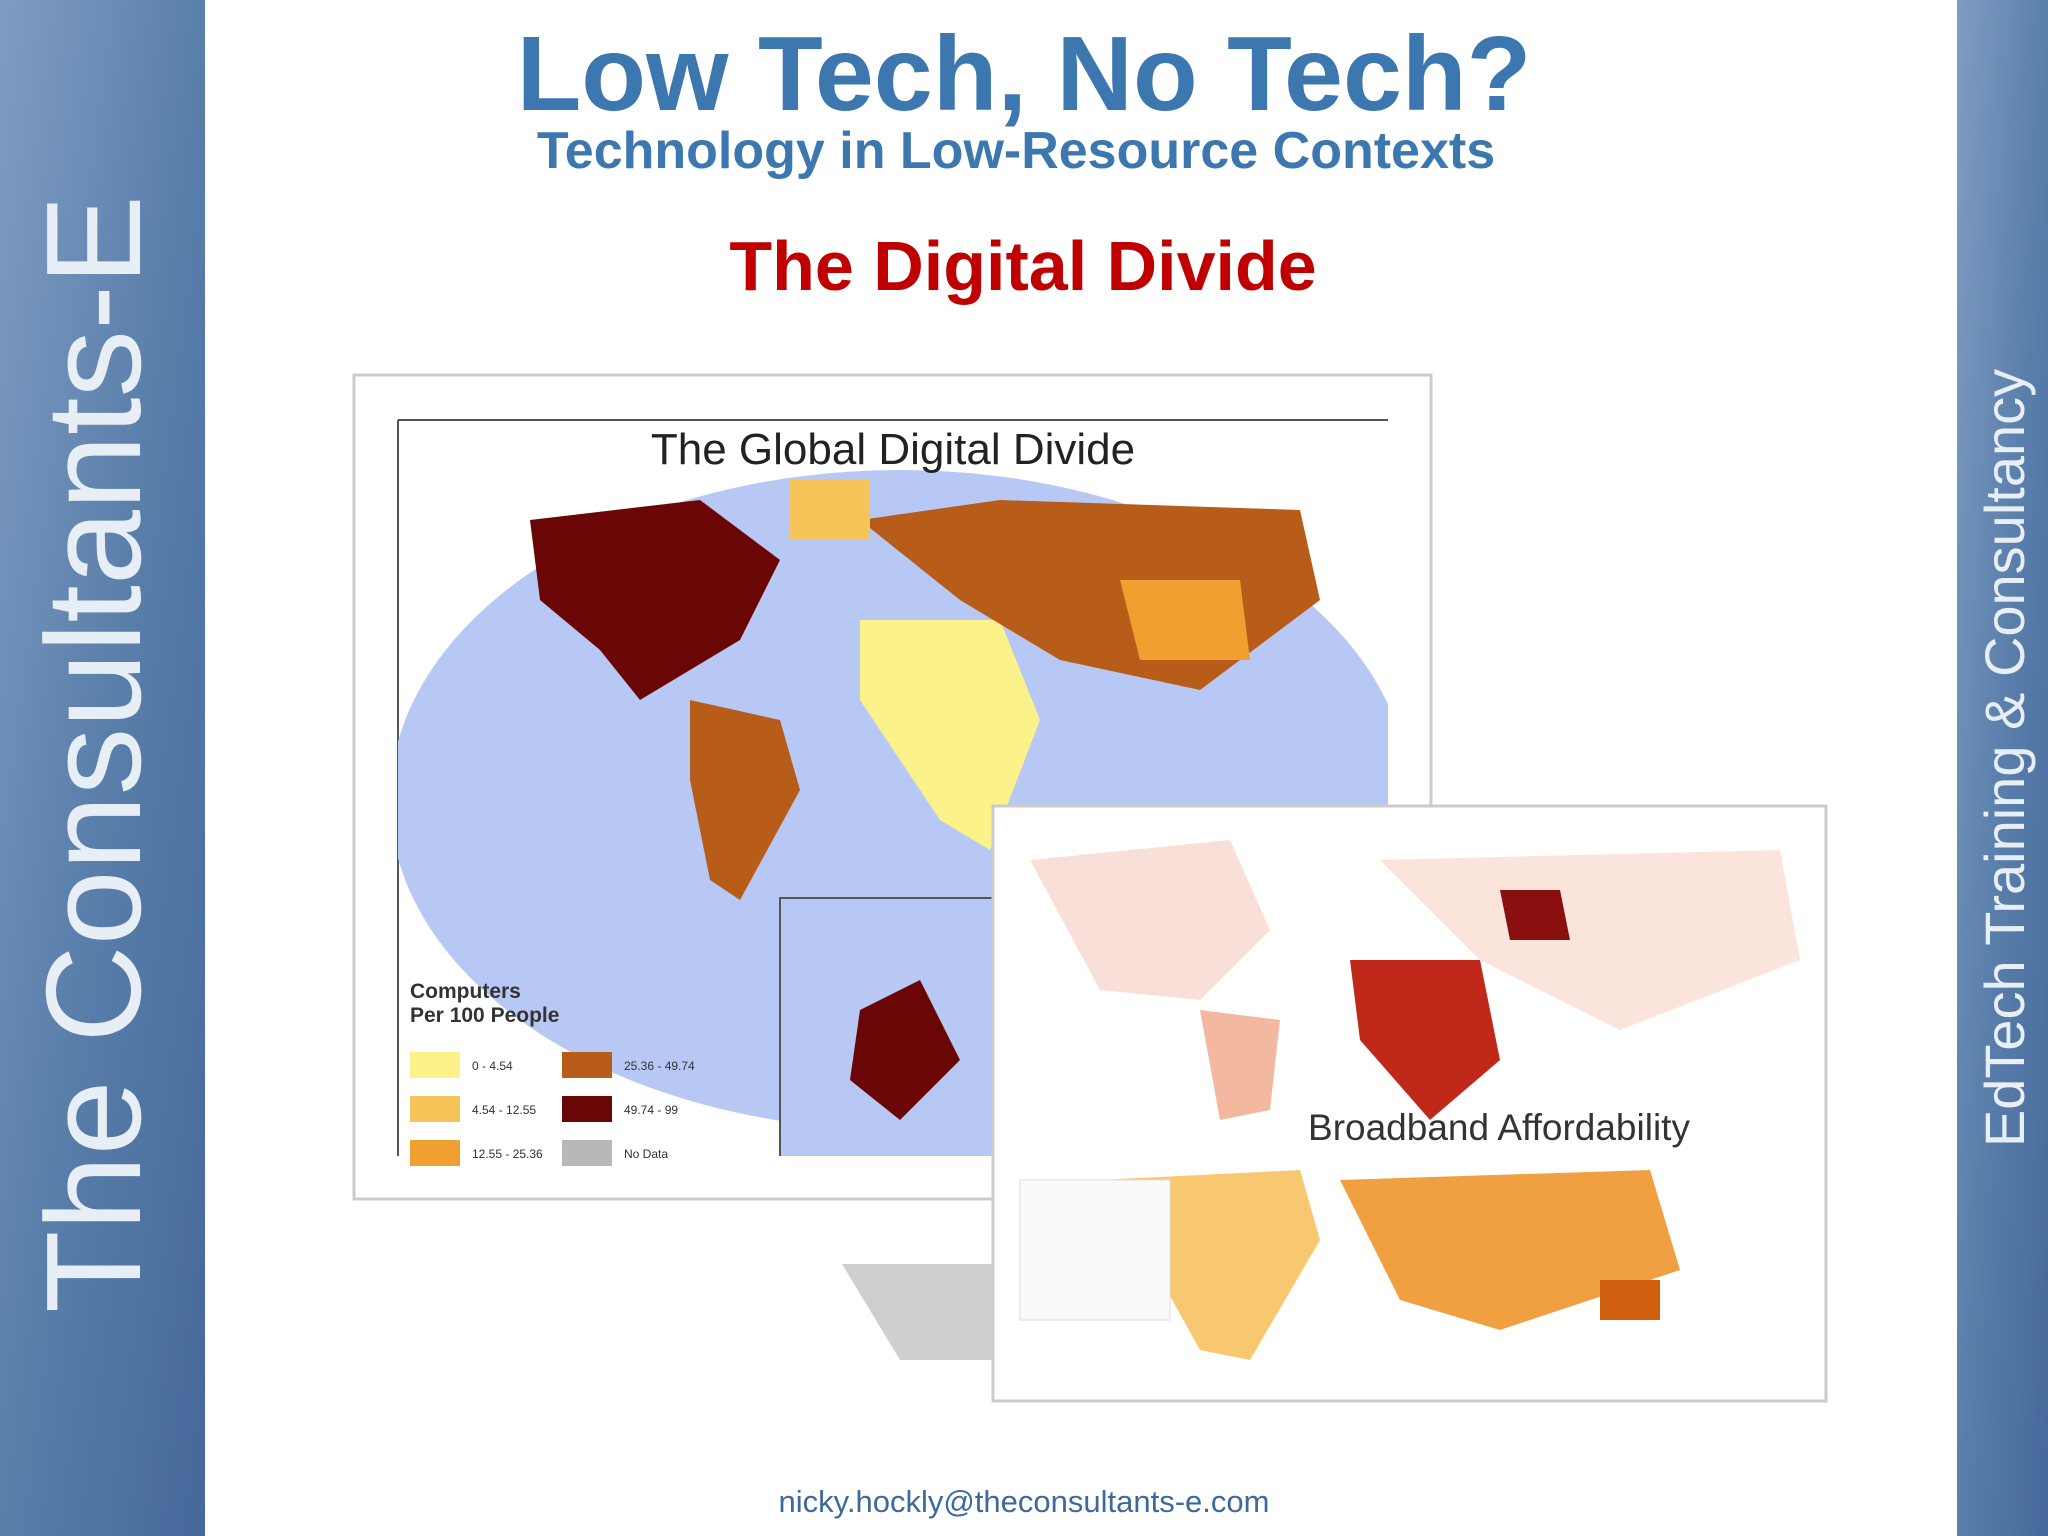 The image size is (2048, 1536). What do you see at coordinates (492, 1066) in the screenshot?
I see `legend-label: 0 - 4.54` at bounding box center [492, 1066].